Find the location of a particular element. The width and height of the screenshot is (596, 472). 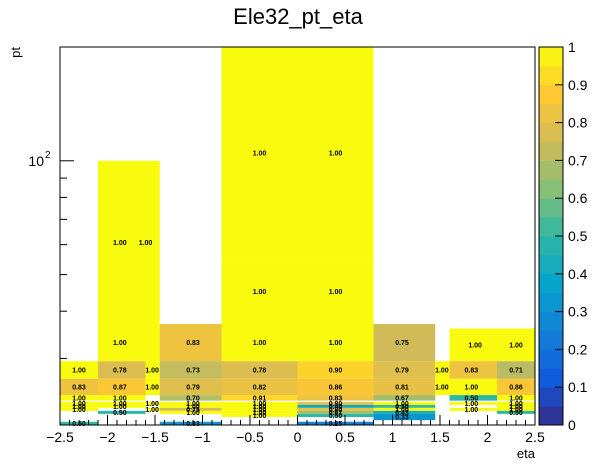

cell-value-label: 0.91 is located at coordinates (260, 398).